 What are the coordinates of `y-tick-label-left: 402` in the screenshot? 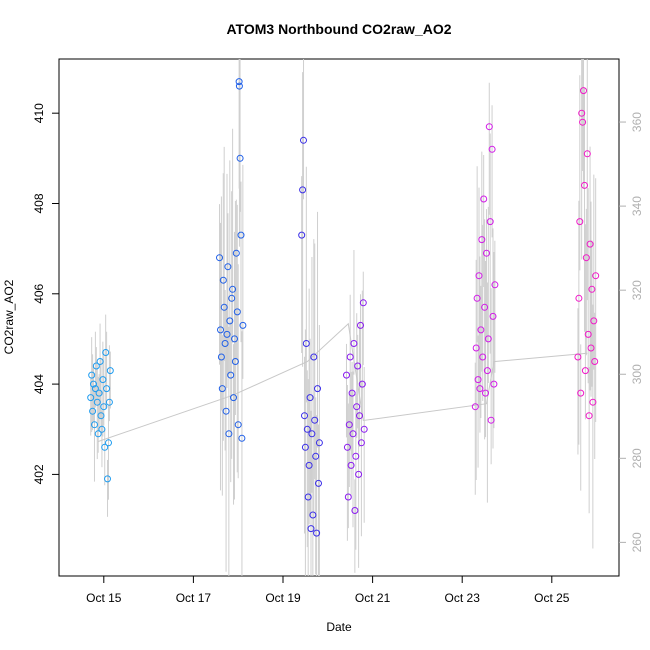 It's located at (39, 474).